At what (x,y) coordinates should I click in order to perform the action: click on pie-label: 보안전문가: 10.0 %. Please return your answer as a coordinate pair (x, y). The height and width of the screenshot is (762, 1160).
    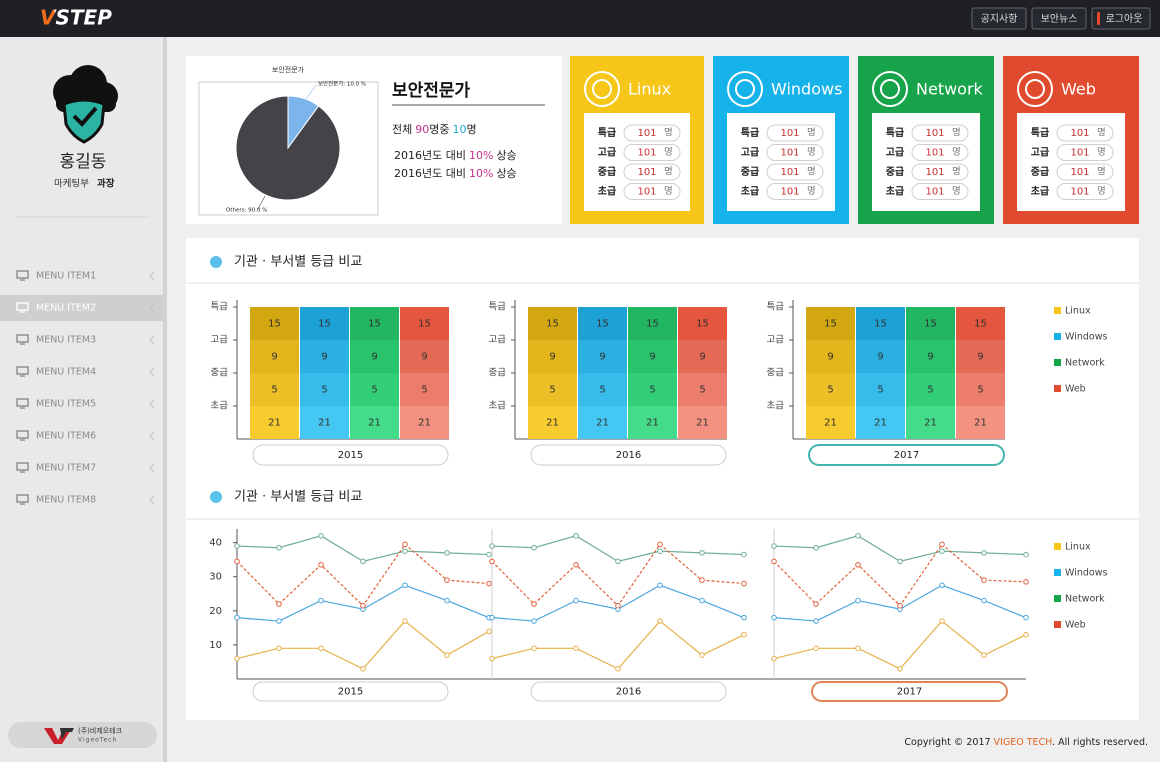
    Looking at the image, I should click on (342, 84).